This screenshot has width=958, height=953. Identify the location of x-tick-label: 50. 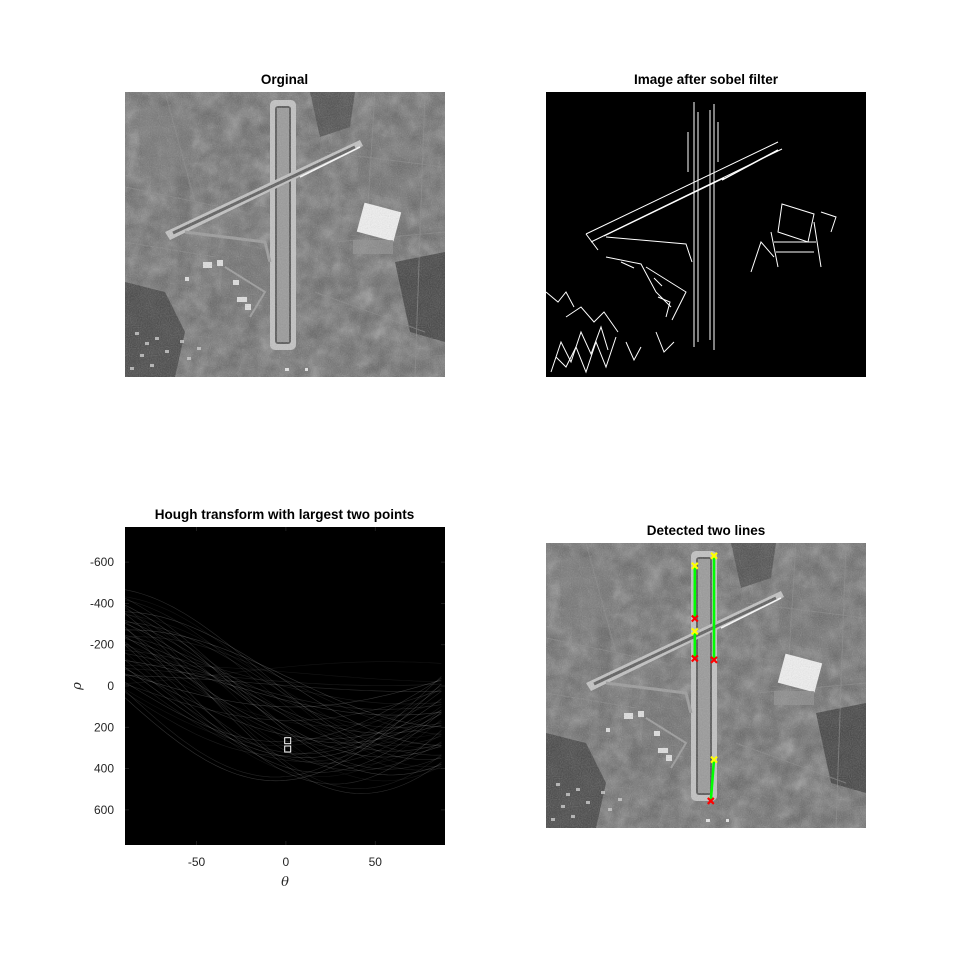
(376, 862).